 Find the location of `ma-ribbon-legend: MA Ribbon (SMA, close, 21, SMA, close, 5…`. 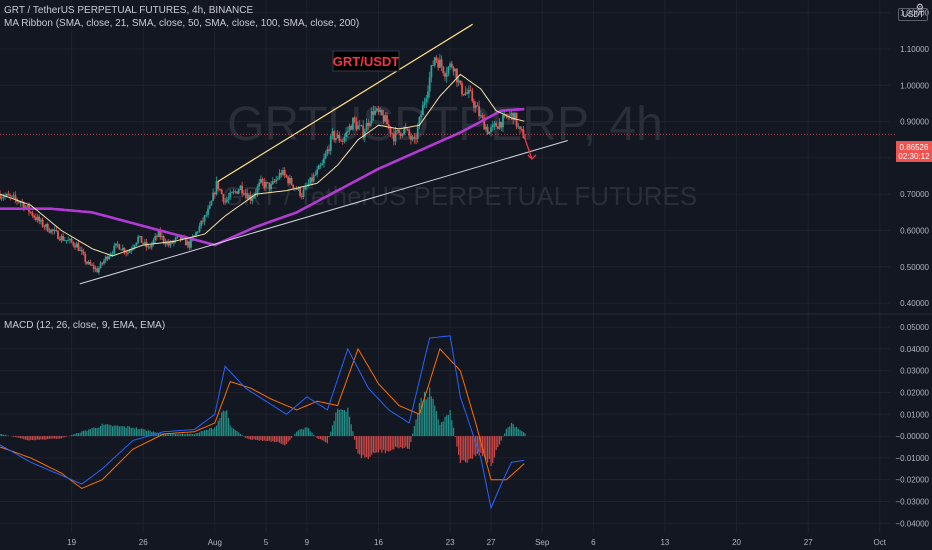

ma-ribbon-legend: MA Ribbon (SMA, close, 21, SMA, close, 5… is located at coordinates (182, 23).